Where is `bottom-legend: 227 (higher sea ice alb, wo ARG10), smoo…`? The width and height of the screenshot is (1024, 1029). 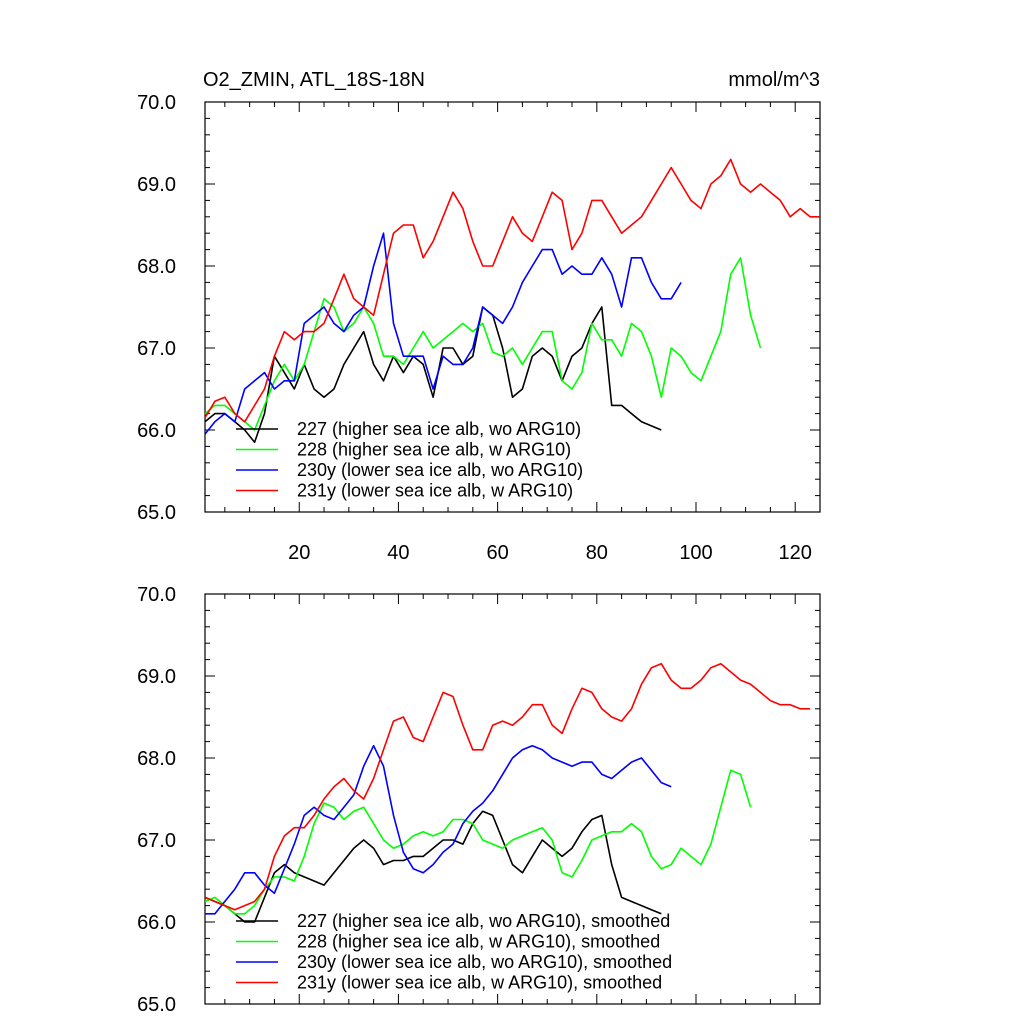
bottom-legend: 227 (higher sea ice alb, wo ARG10), smoo… is located at coordinates (454, 952).